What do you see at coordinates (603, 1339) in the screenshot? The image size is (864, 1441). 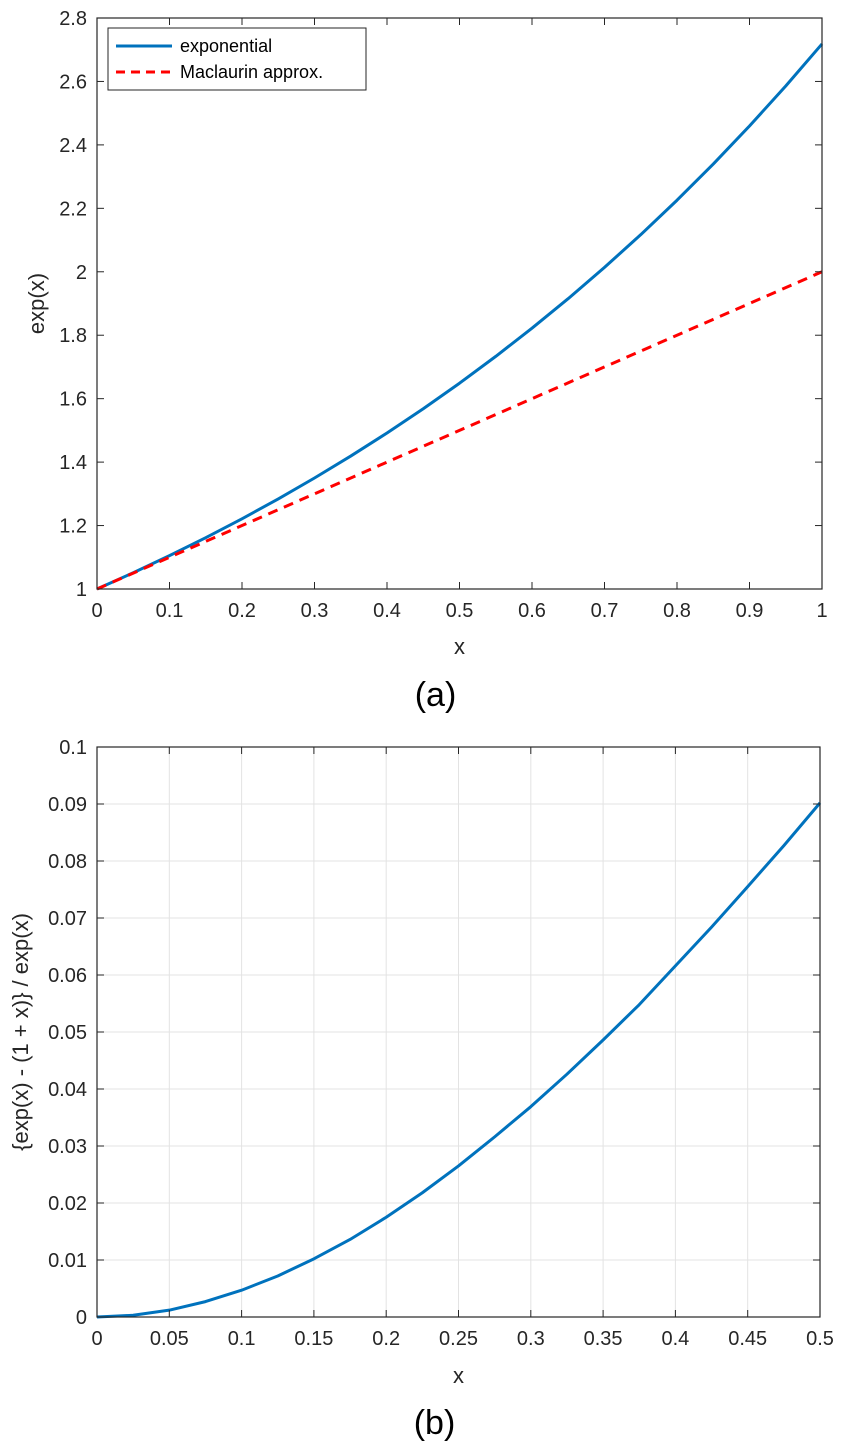 I see `x-tick-label: 0.35` at bounding box center [603, 1339].